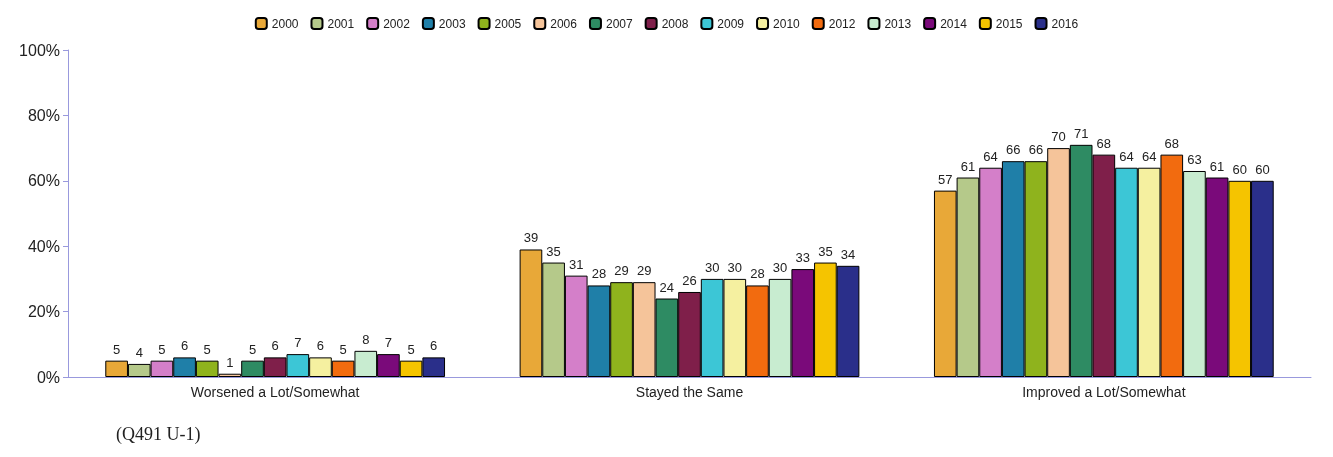 This screenshot has height=457, width=1333. Describe the element at coordinates (1065, 23) in the screenshot. I see `legend-label: 2016` at that location.